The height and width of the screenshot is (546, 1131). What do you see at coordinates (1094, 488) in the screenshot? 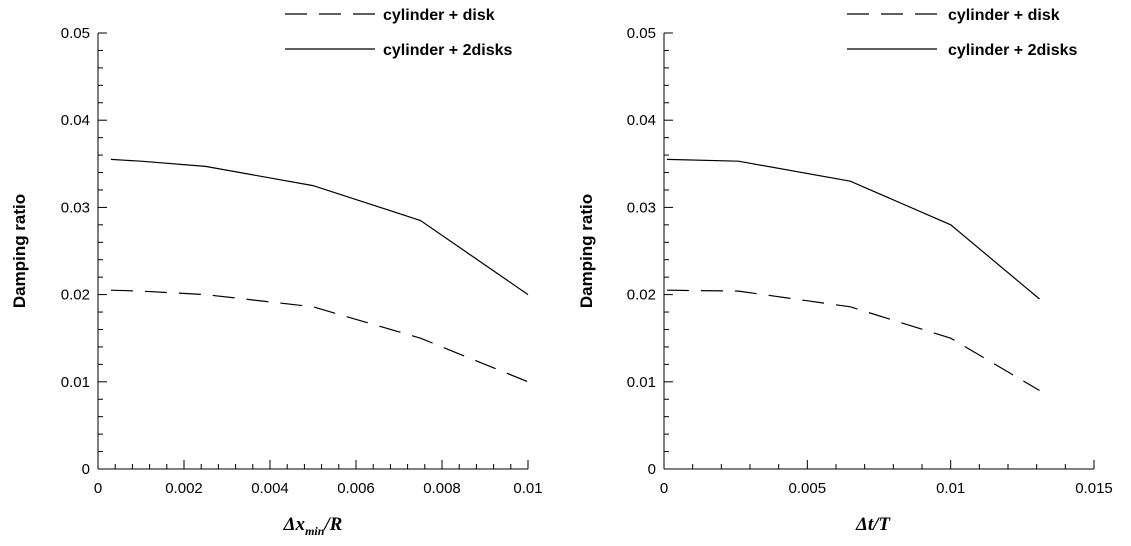
I see `x-tick-label: 0.015` at bounding box center [1094, 488].